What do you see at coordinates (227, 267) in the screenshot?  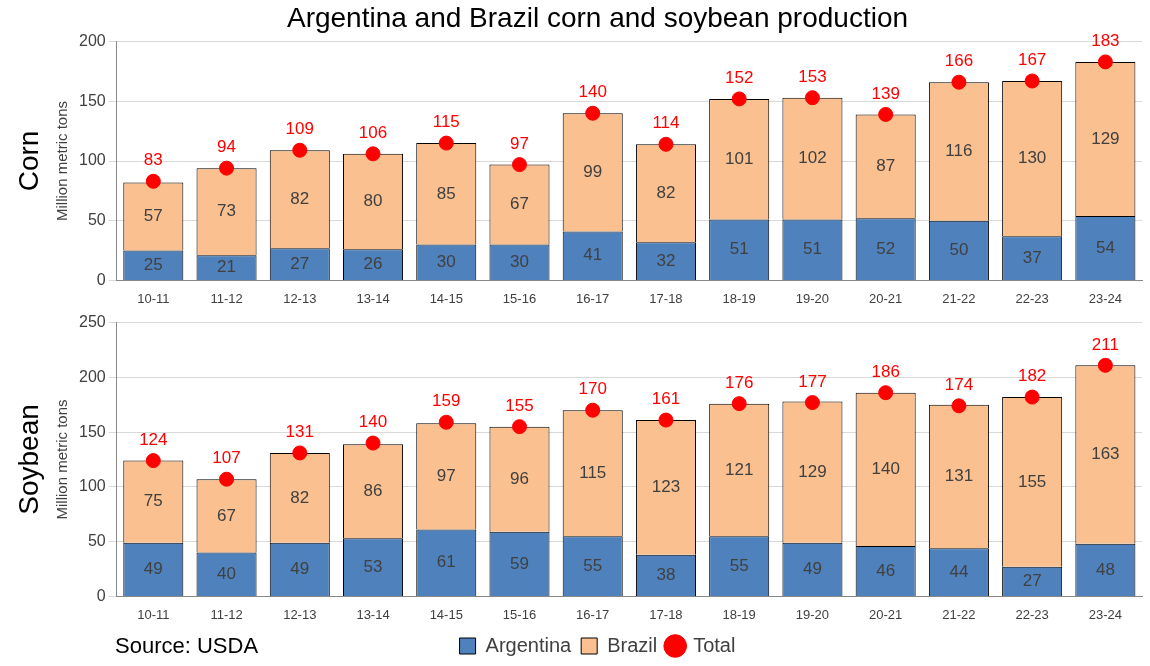 I see `data-label: 21` at bounding box center [227, 267].